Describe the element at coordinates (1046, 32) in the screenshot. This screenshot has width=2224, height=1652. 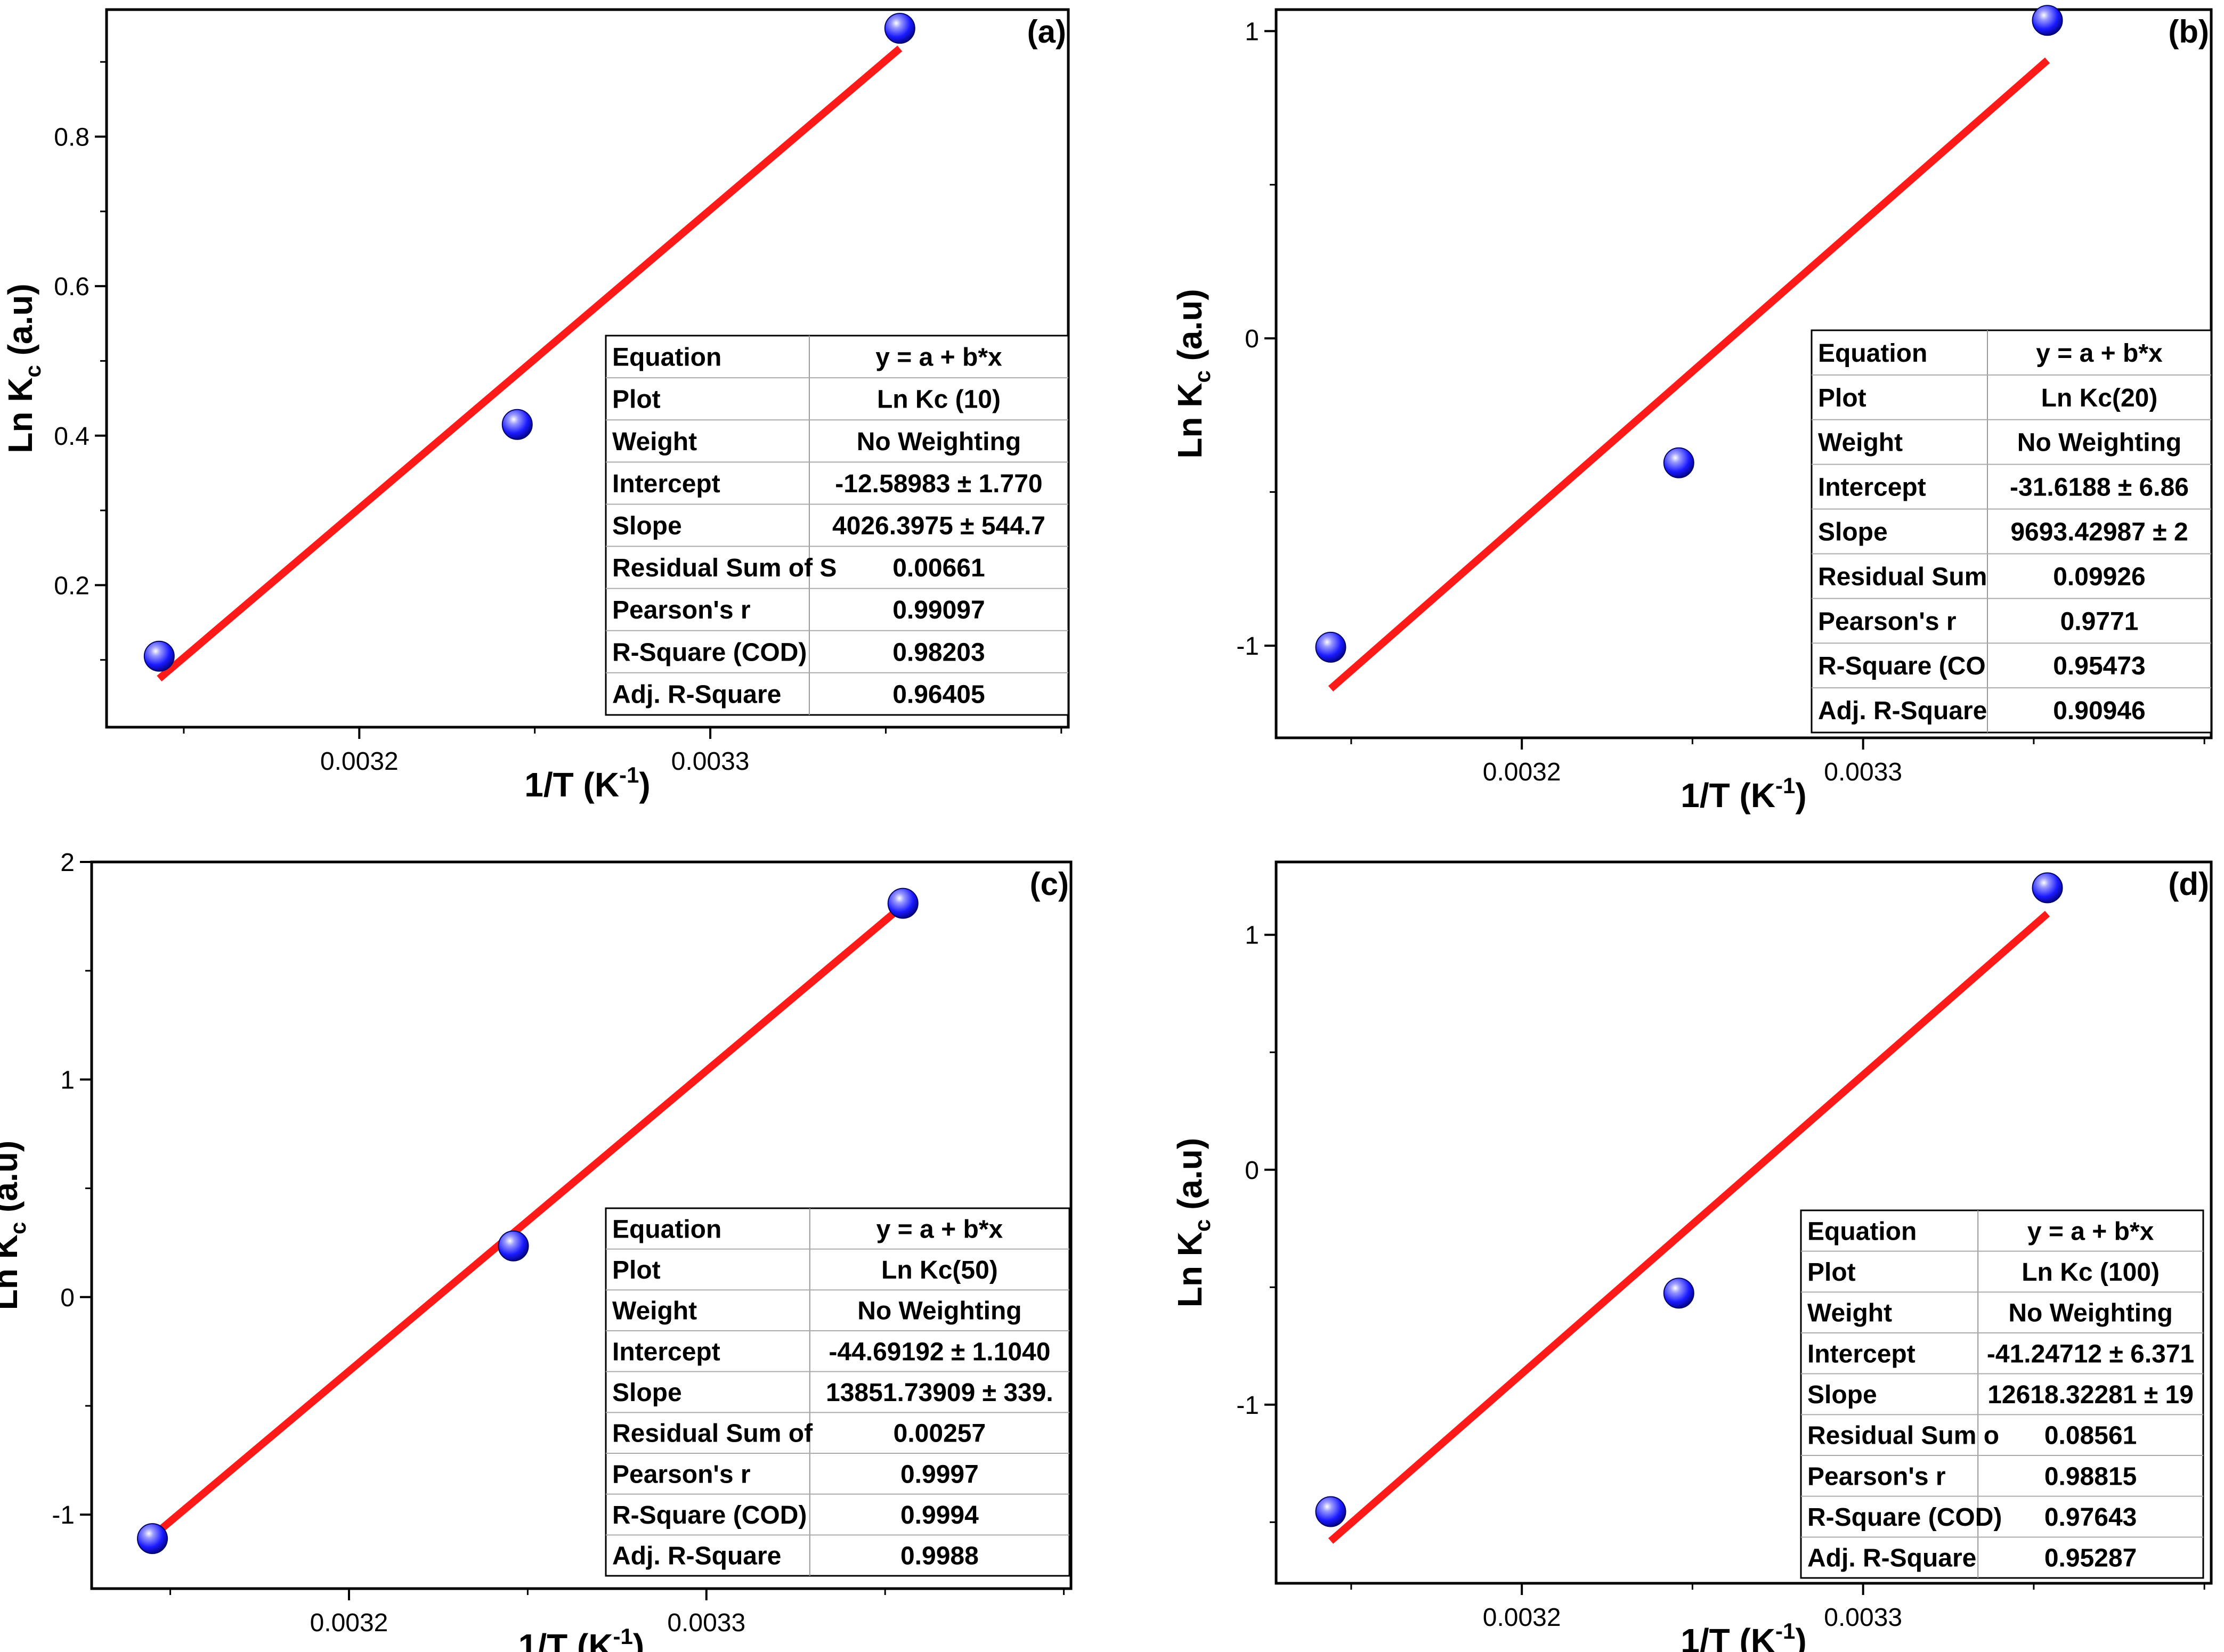
I see `panel-label: (a)` at that location.